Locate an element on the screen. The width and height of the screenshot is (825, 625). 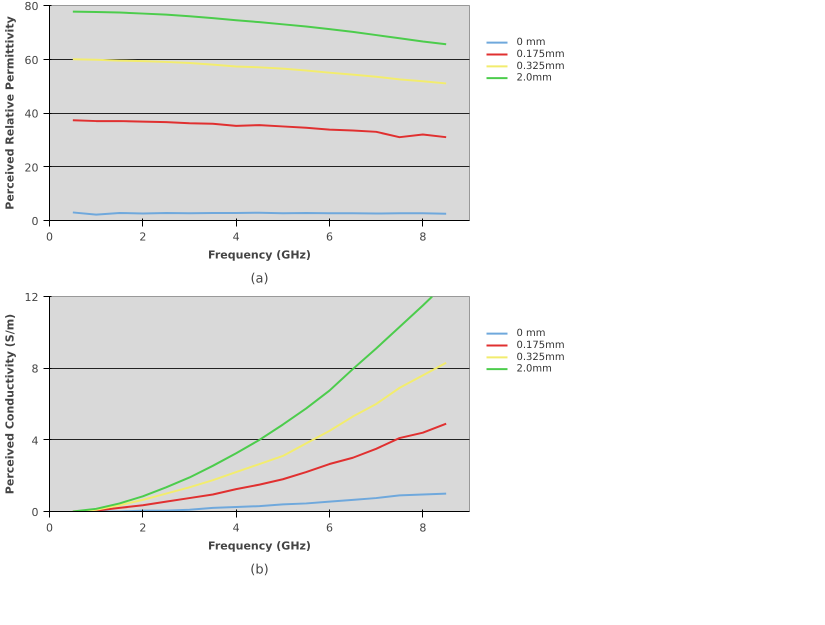
y-tick-label: 20 is located at coordinates (31, 167).